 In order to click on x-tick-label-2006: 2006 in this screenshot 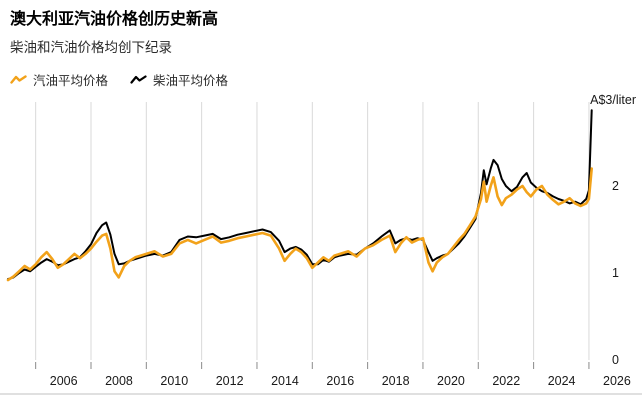, I will do `click(64, 381)`.